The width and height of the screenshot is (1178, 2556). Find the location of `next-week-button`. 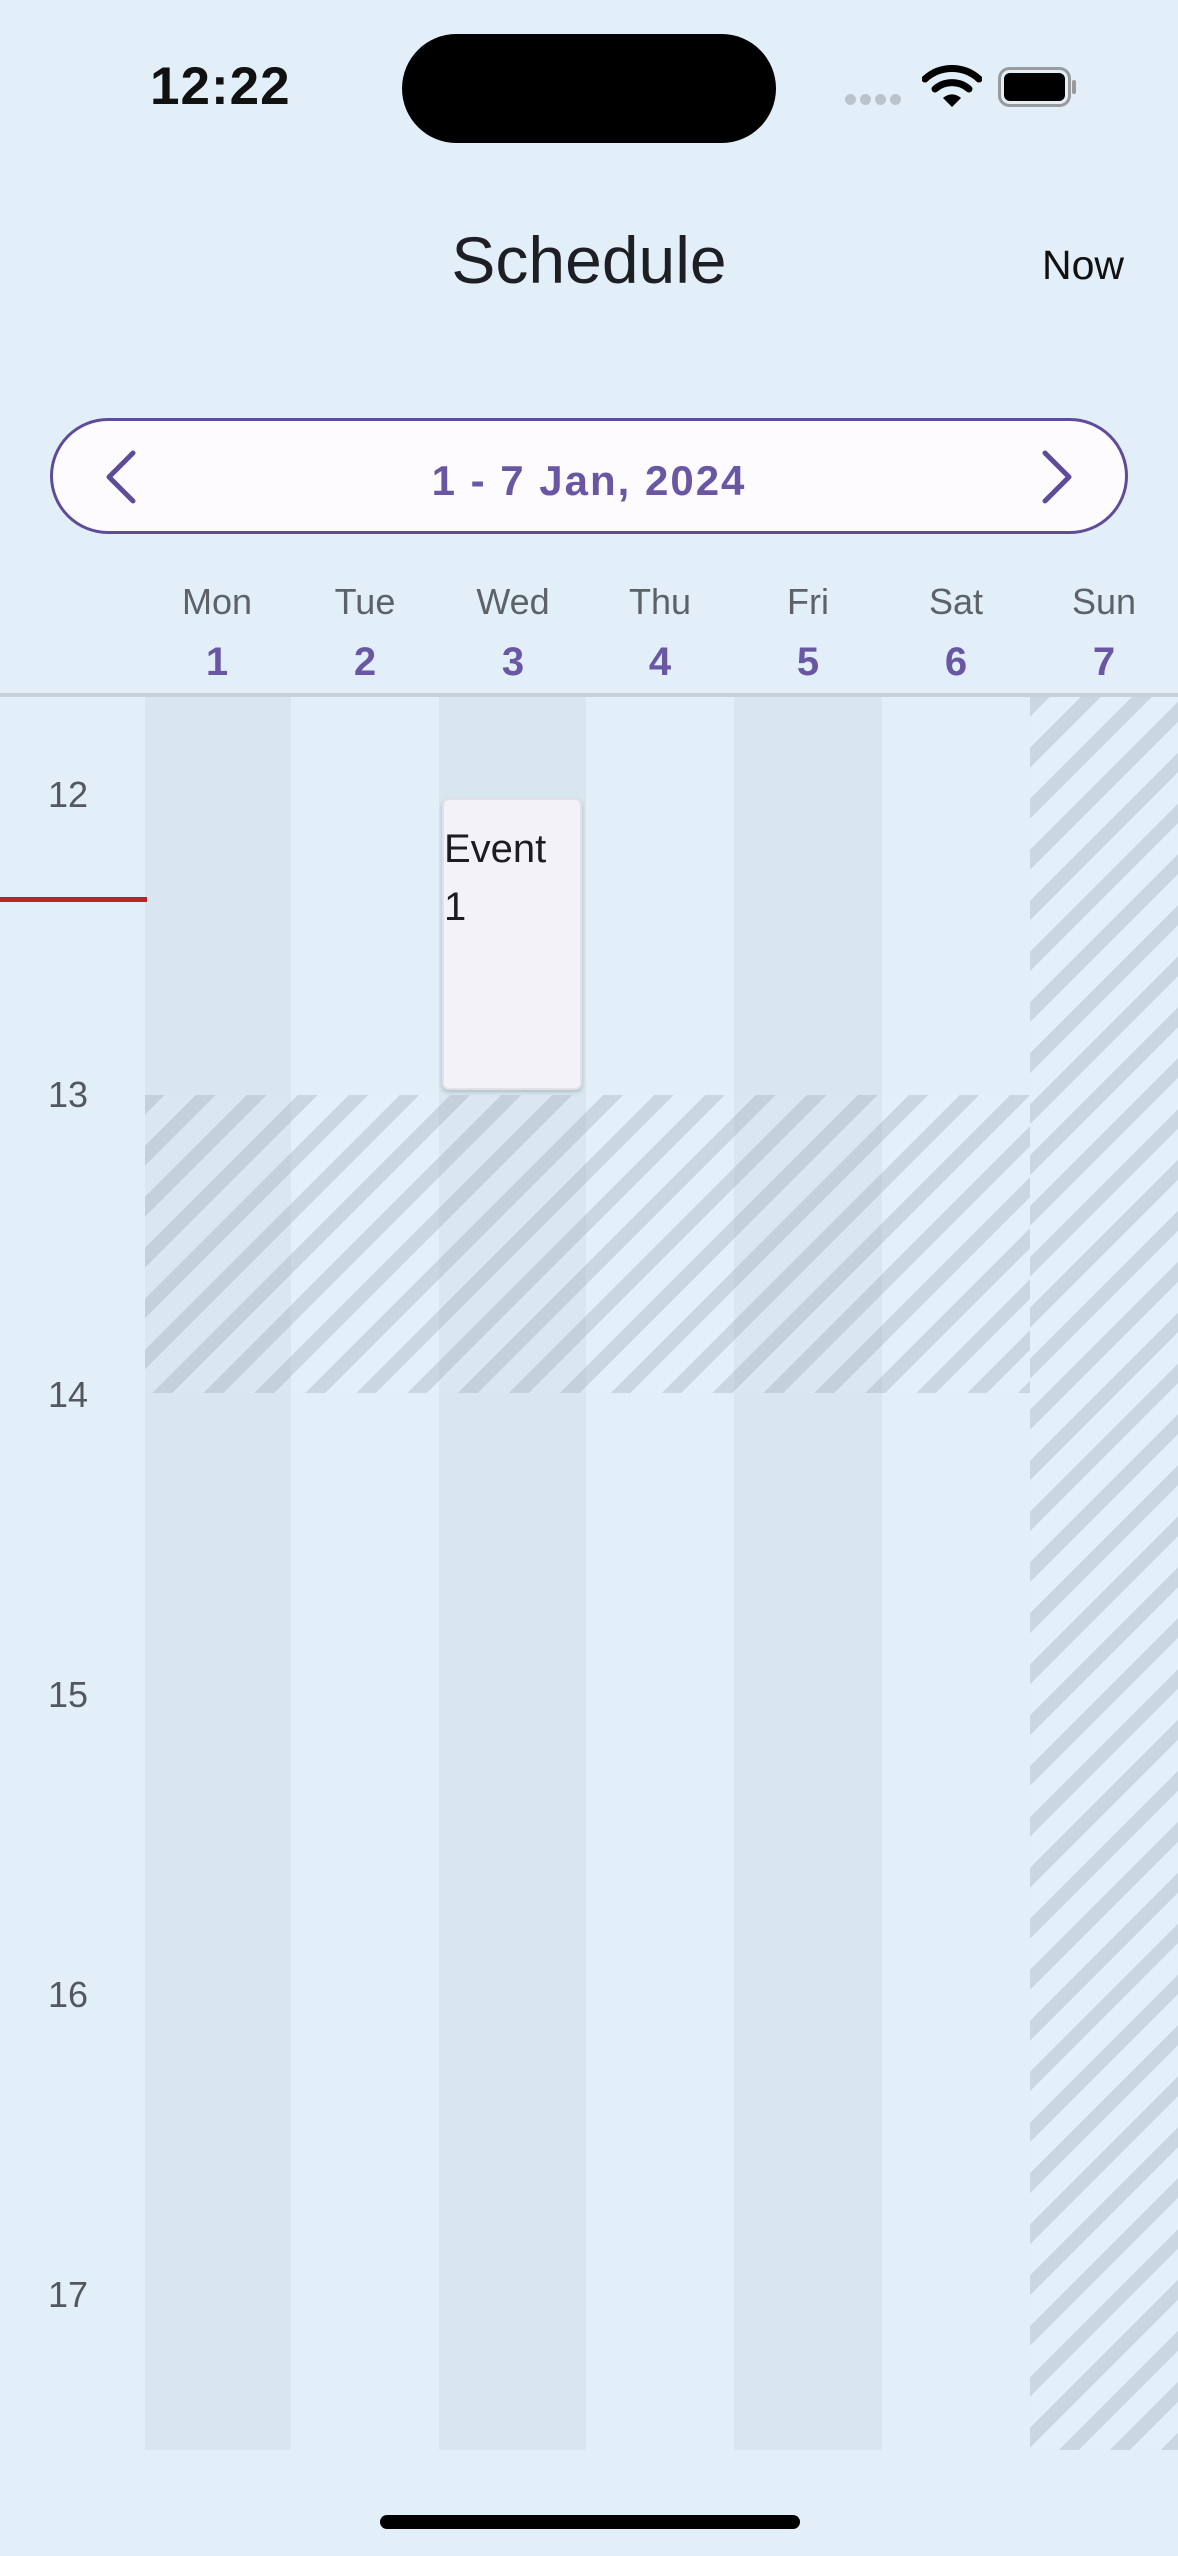

next-week-button is located at coordinates (1055, 477).